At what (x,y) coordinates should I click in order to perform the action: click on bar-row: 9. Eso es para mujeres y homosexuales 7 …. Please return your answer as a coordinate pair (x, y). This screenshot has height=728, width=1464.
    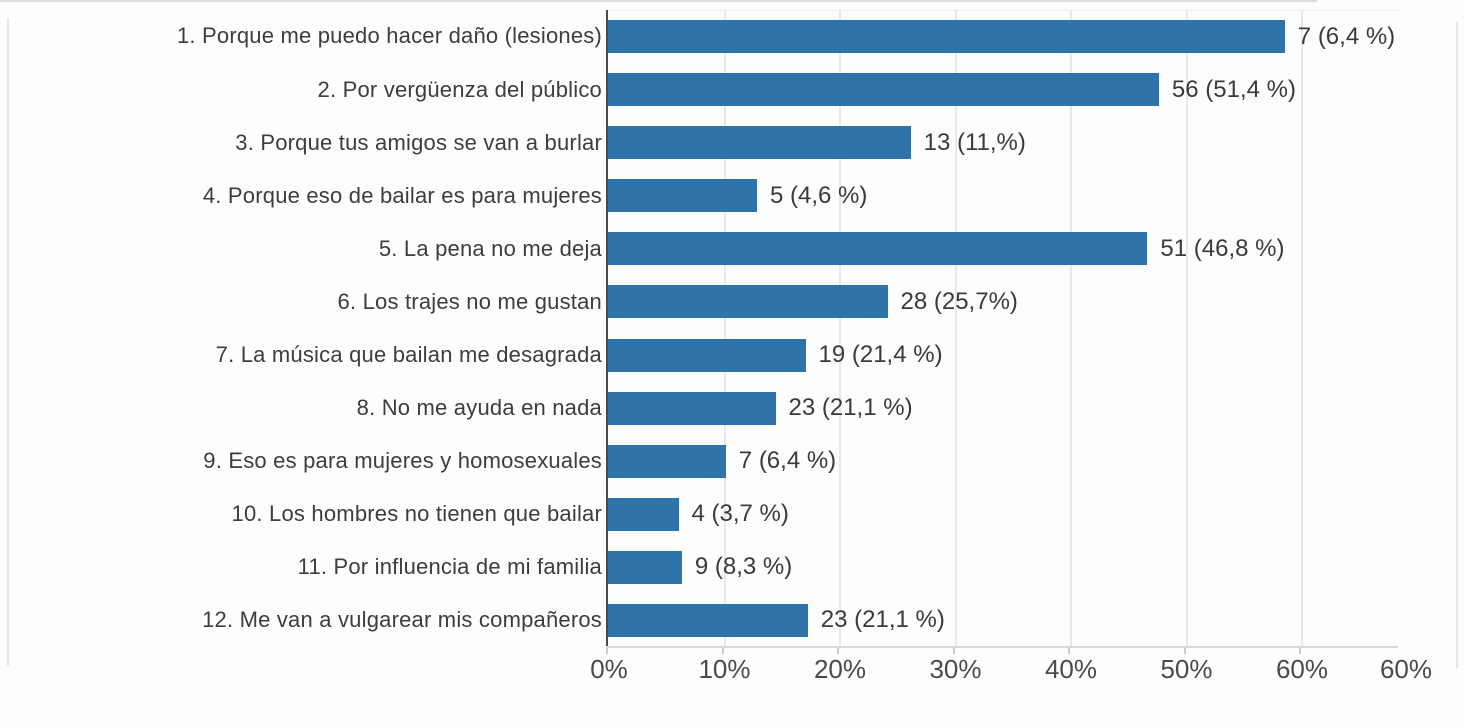
    Looking at the image, I should click on (700, 461).